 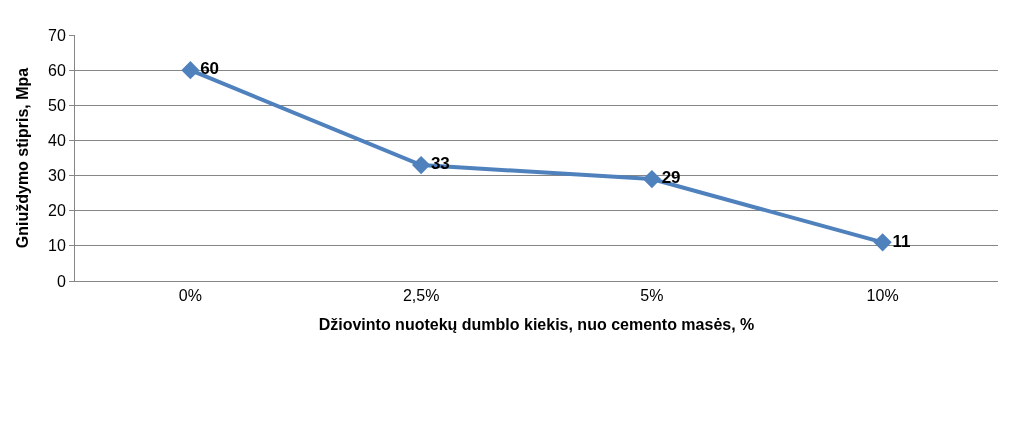 What do you see at coordinates (190, 296) in the screenshot?
I see `x-tick-label: 0%` at bounding box center [190, 296].